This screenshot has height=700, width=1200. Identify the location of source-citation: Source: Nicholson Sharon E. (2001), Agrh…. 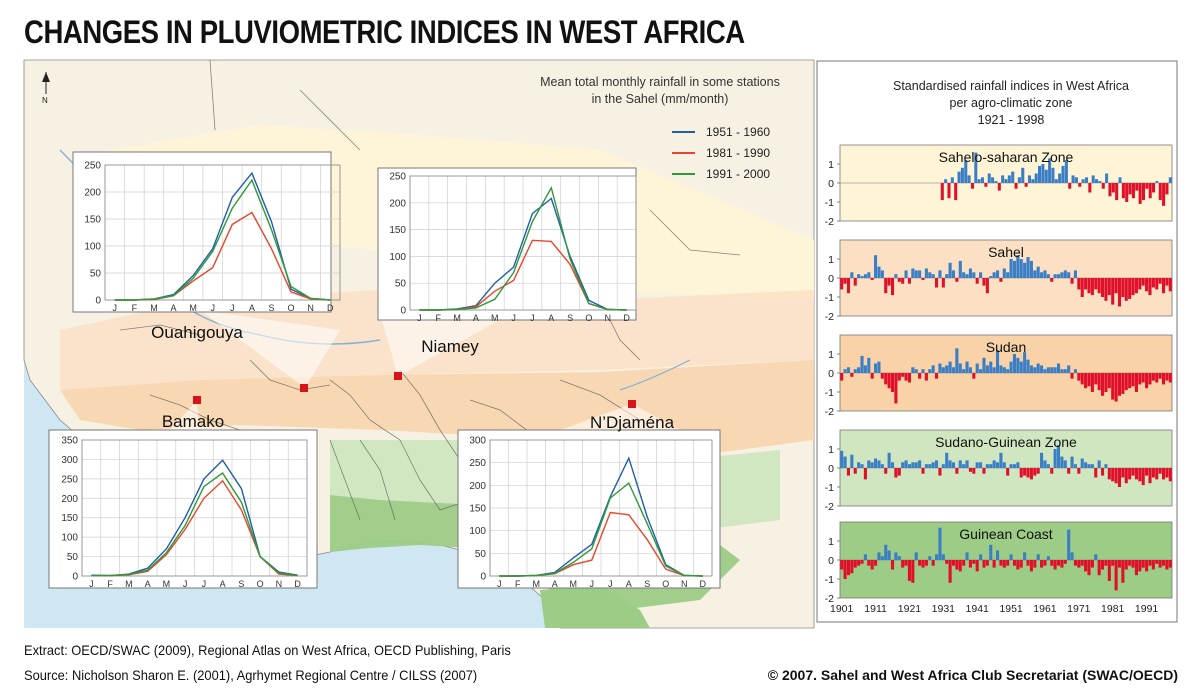
(251, 675).